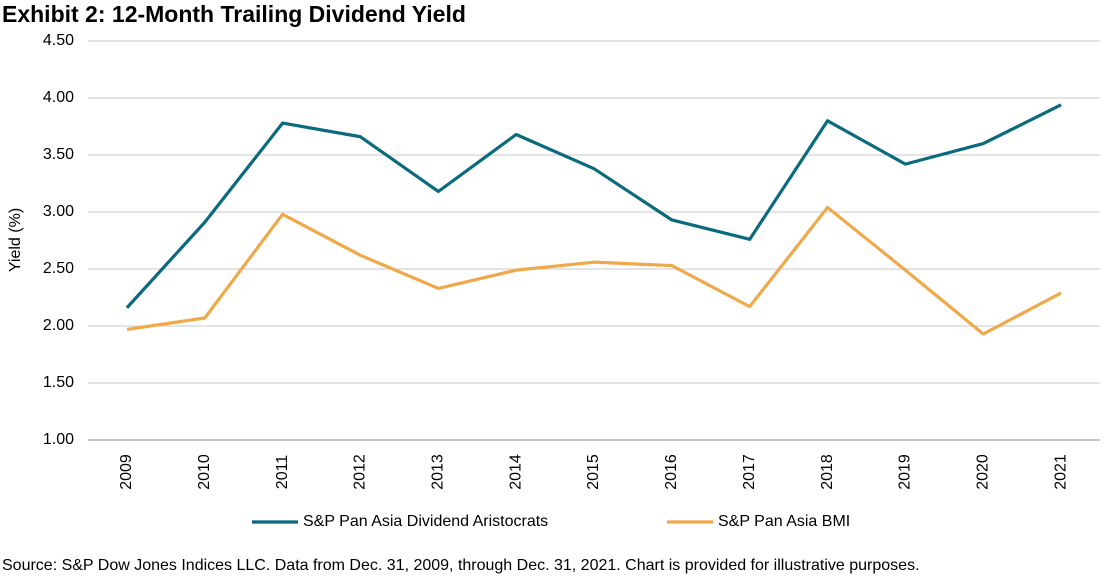 This screenshot has width=1105, height=583. I want to click on y-tick-label: 1.00, so click(58, 439).